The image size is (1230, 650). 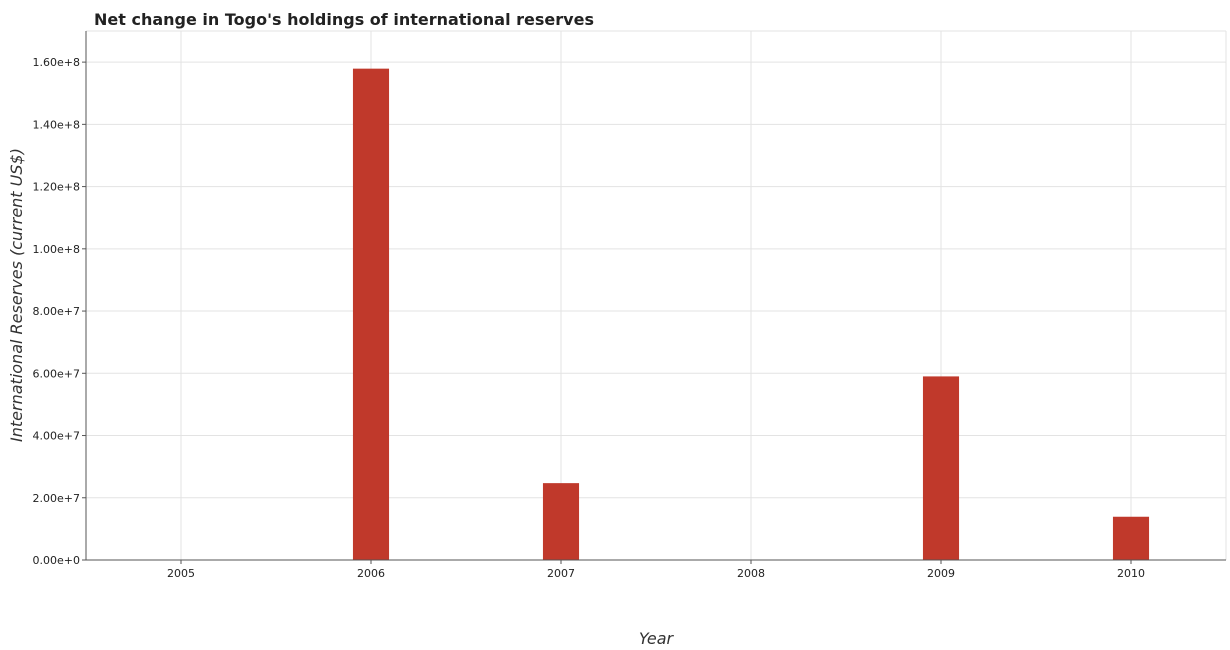 I want to click on y-tick-label: 4.00e+7, so click(x=56, y=436).